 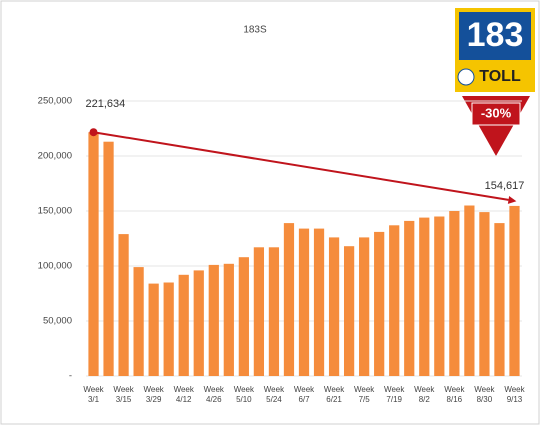 What do you see at coordinates (55, 266) in the screenshot?
I see `y-tick-label: 100,000` at bounding box center [55, 266].